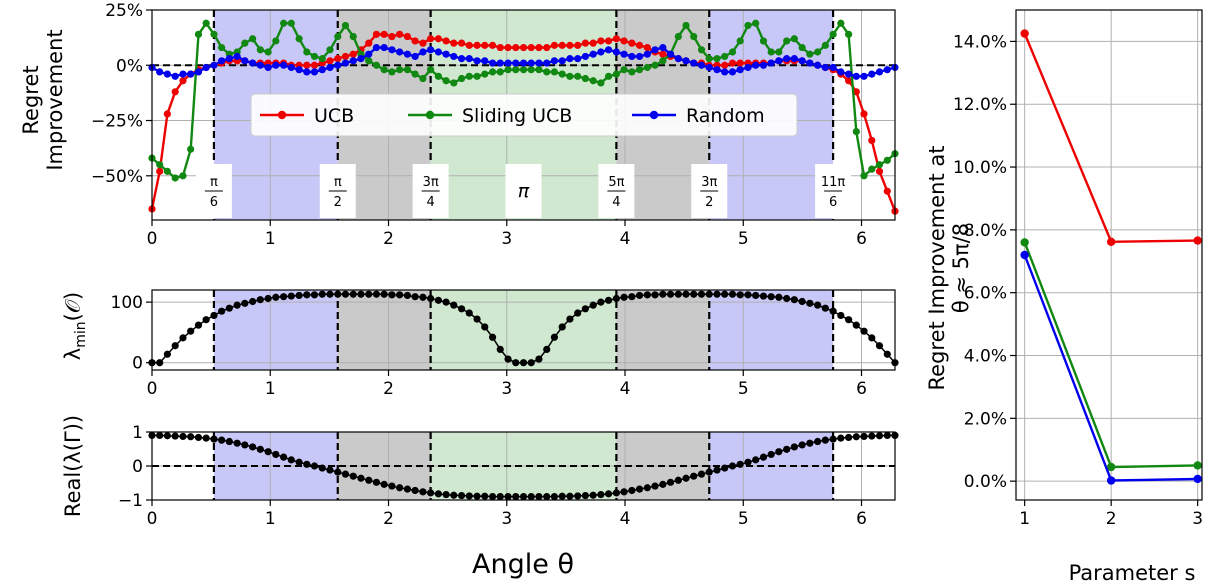 The image size is (1229, 584). What do you see at coordinates (75, 326) in the screenshot?
I see `y-axis-label: λmin(𝒪)` at bounding box center [75, 326].